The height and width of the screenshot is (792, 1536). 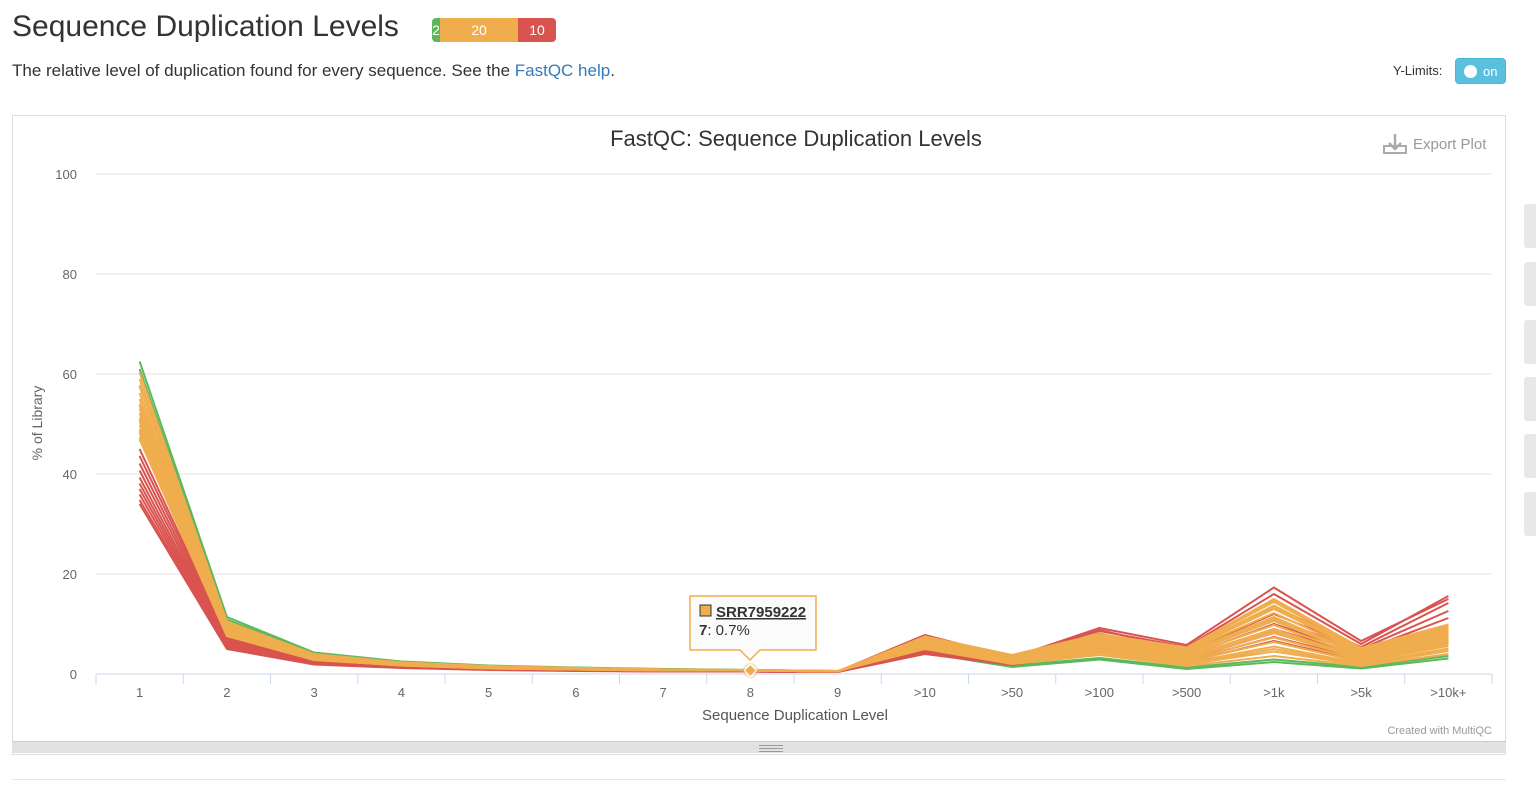 What do you see at coordinates (1361, 692) in the screenshot?
I see `x-tick-label: >5k` at bounding box center [1361, 692].